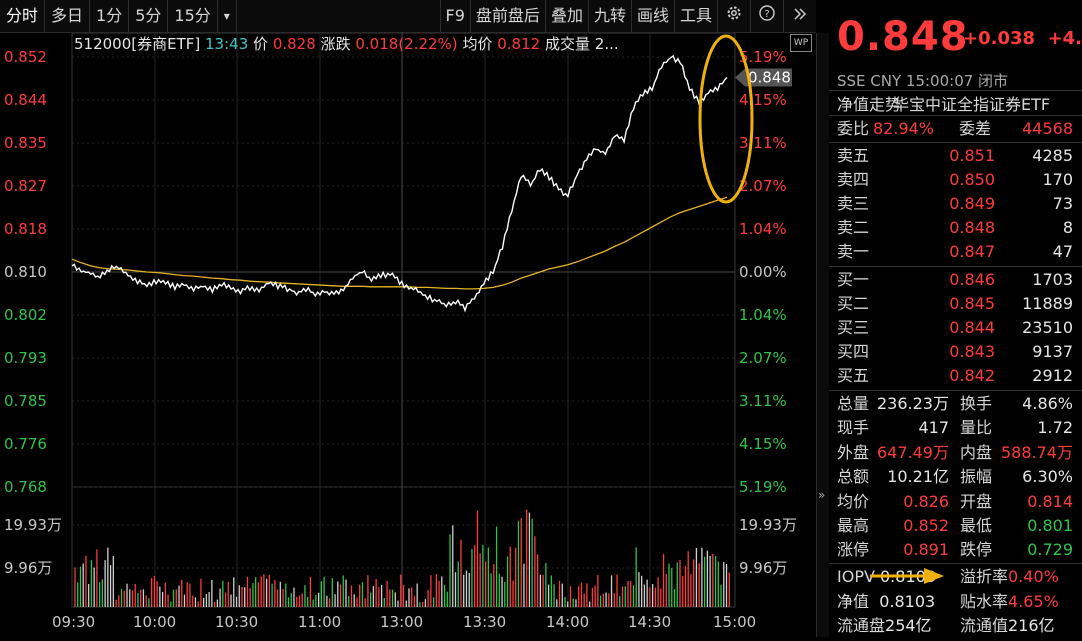 The width and height of the screenshot is (1082, 641). I want to click on help-icon: ?, so click(766, 16).